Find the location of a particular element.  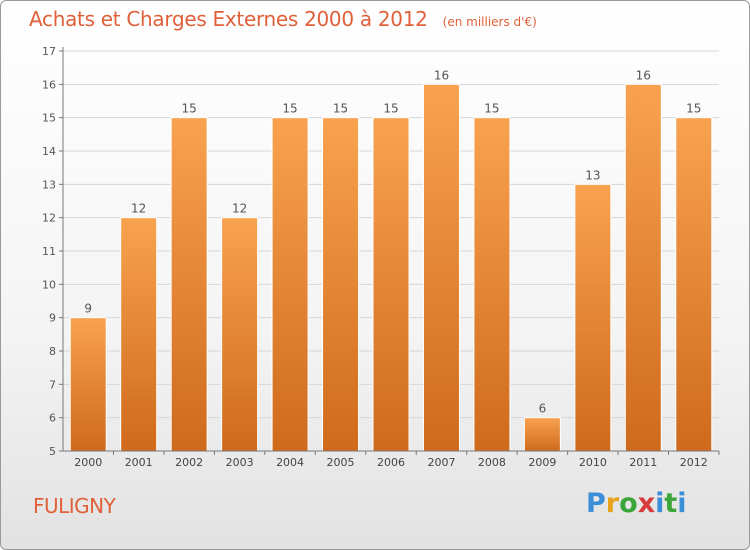

x-tick-label: 2012 is located at coordinates (694, 462).